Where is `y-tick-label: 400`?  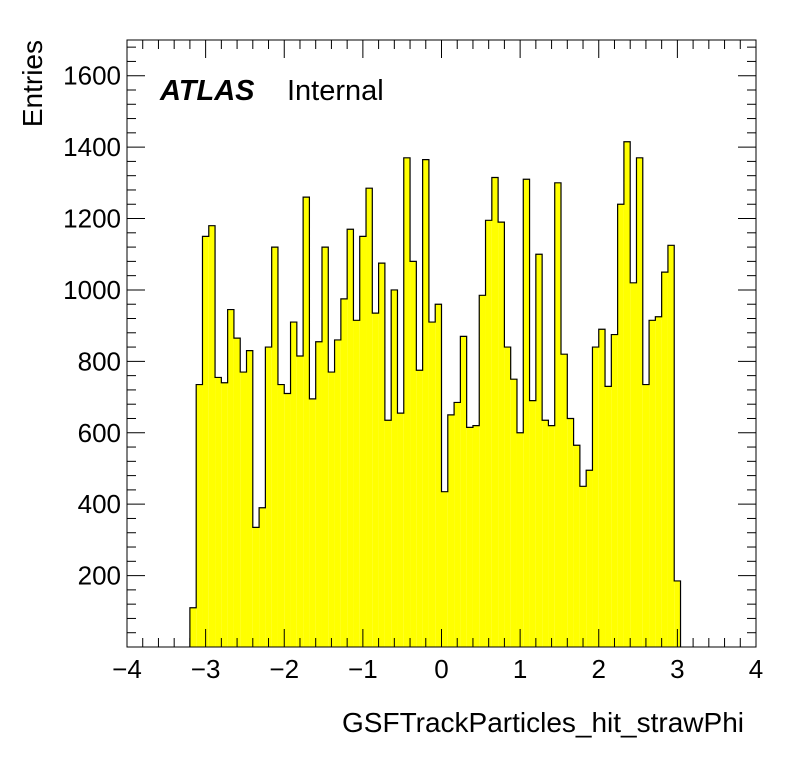
y-tick-label: 400 is located at coordinates (99, 504).